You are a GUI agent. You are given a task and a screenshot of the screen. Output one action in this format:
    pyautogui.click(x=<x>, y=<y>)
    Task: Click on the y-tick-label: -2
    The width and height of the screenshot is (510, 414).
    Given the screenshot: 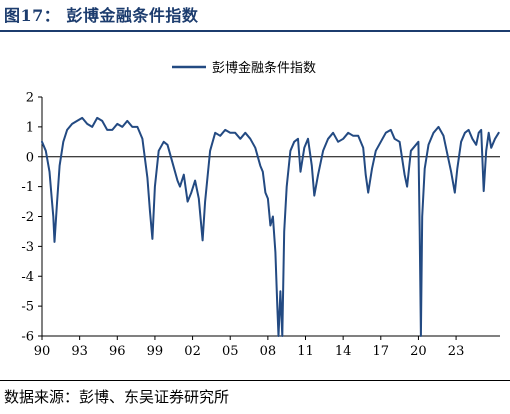 What is the action you would take?
    pyautogui.click(x=27, y=217)
    